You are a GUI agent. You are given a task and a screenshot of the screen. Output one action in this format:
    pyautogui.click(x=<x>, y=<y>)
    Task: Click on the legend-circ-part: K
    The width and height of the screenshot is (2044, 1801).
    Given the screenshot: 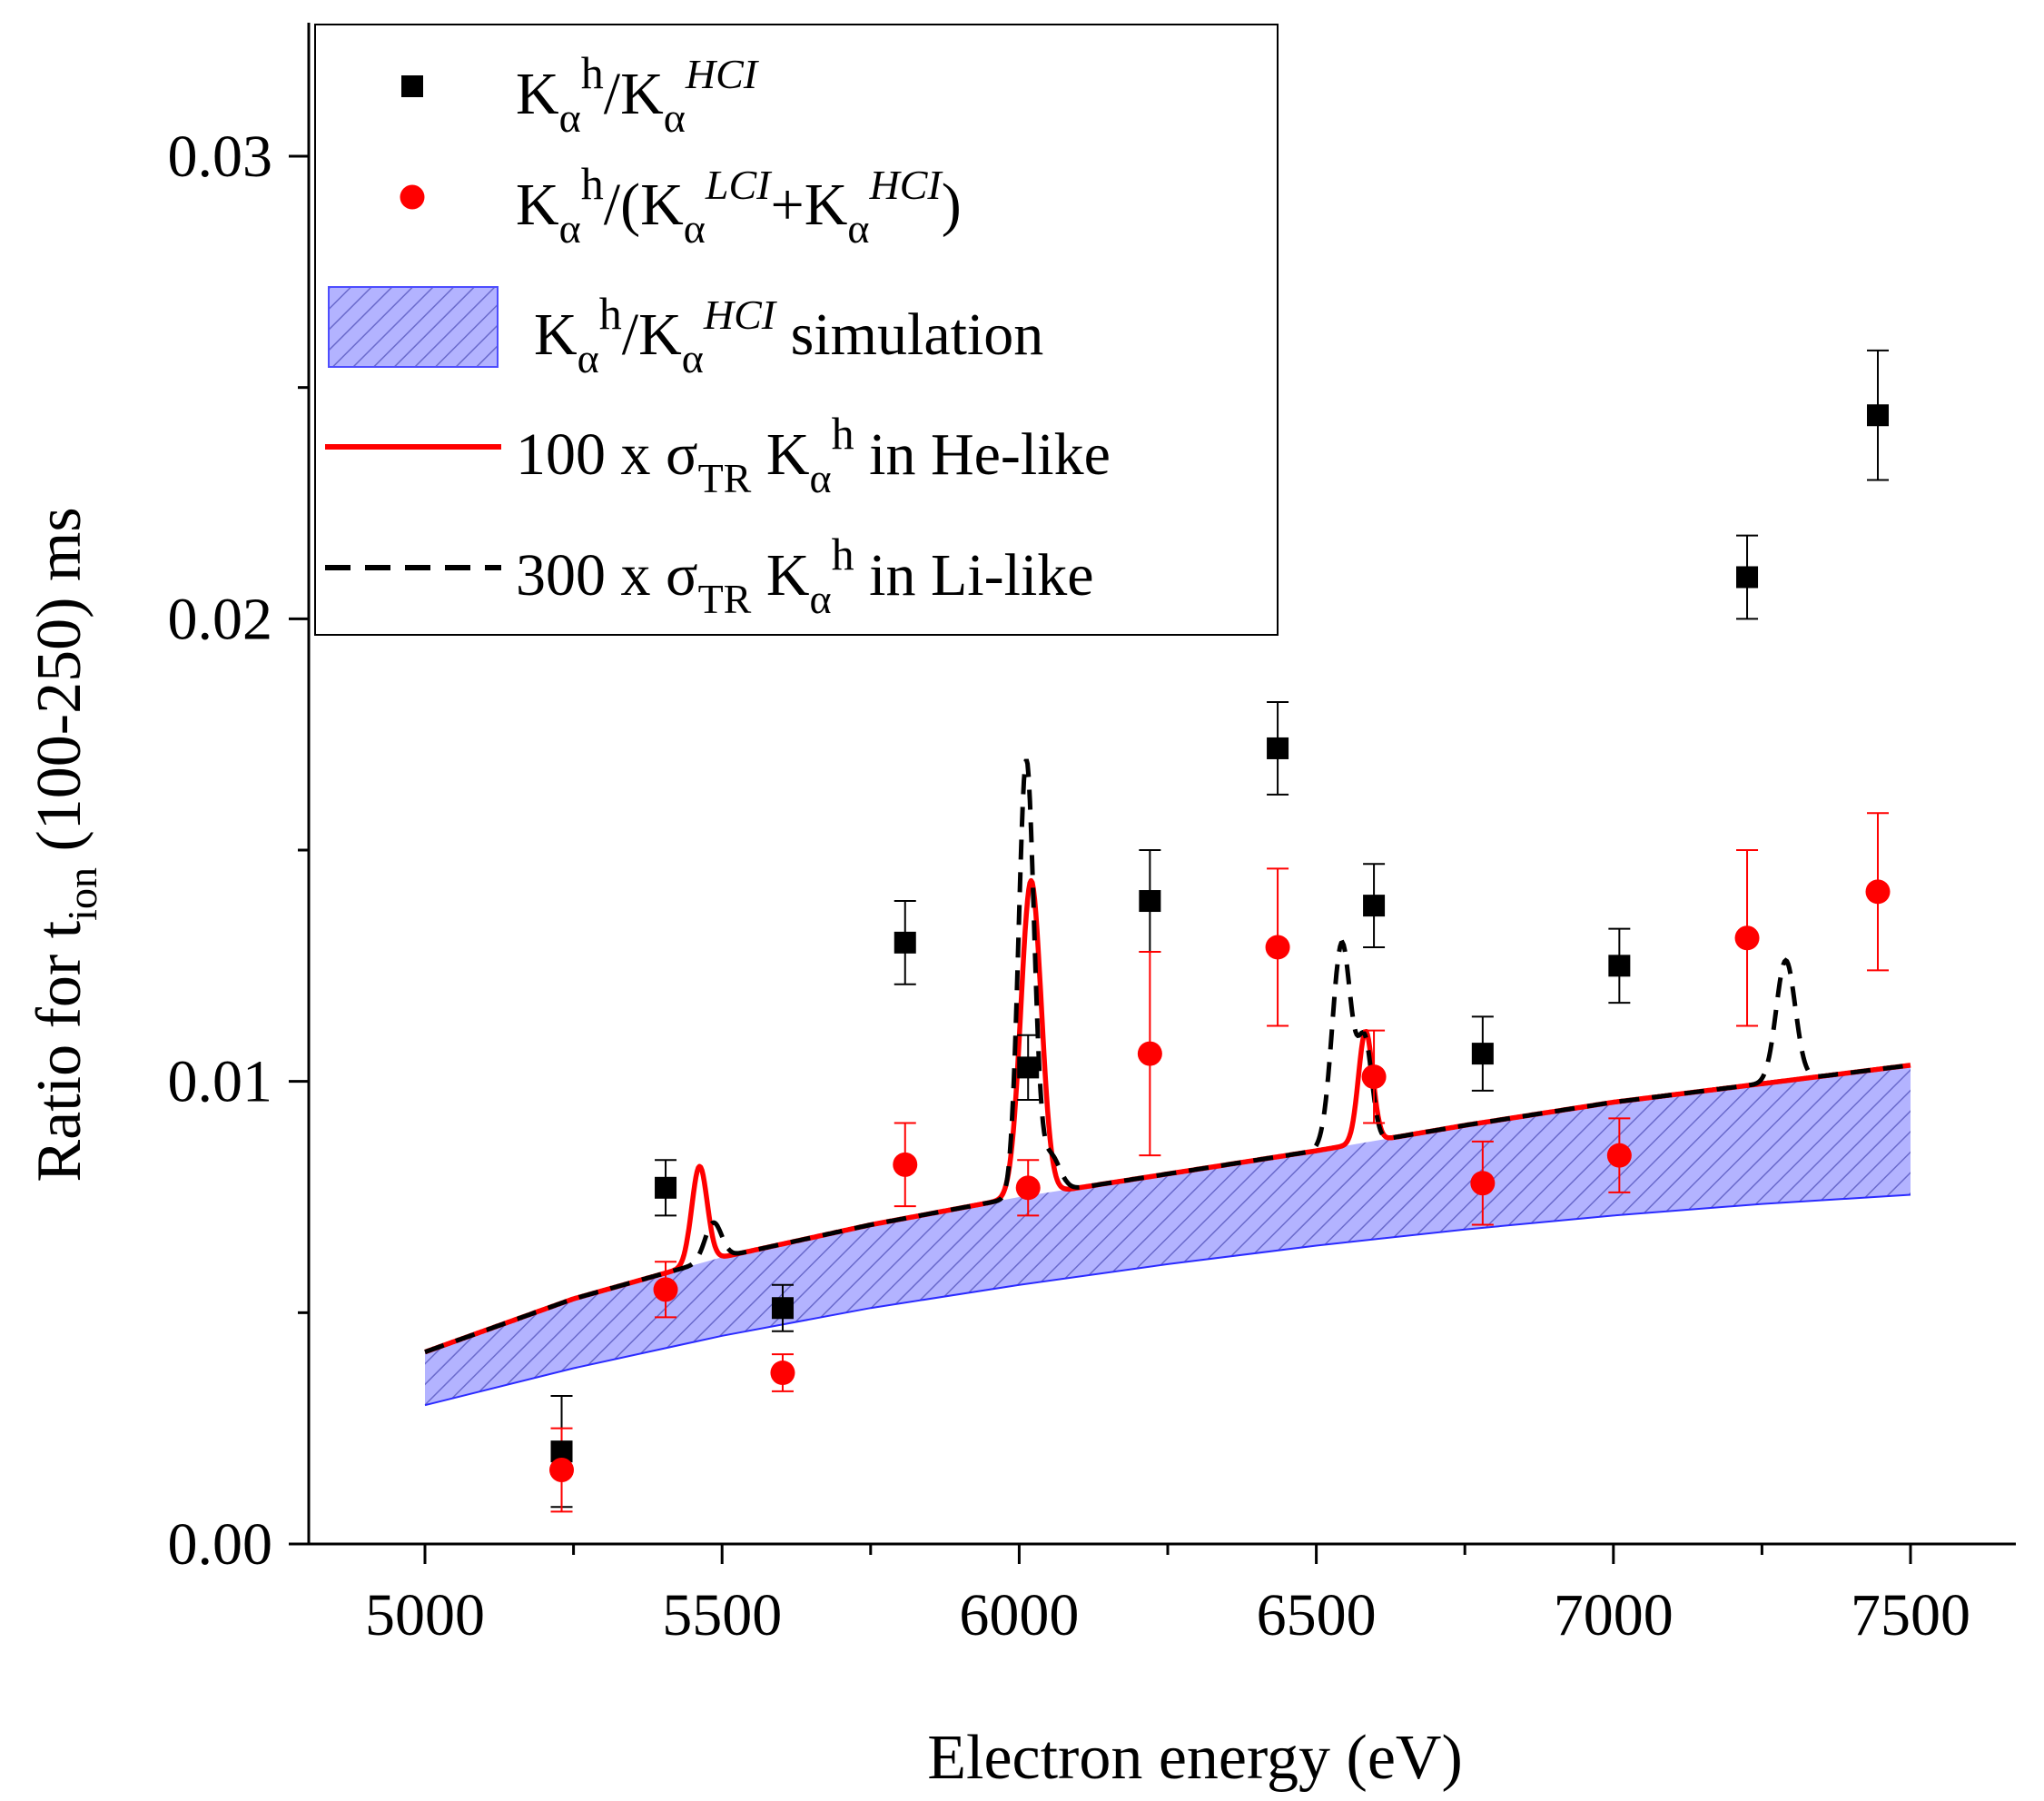 What is the action you would take?
    pyautogui.click(x=538, y=205)
    